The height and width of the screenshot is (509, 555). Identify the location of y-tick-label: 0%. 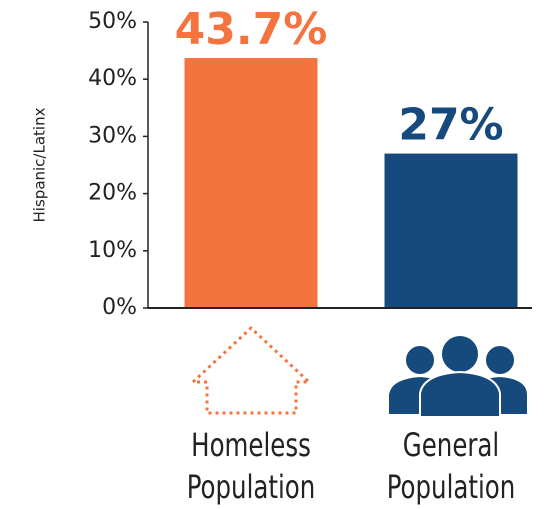
(119, 307).